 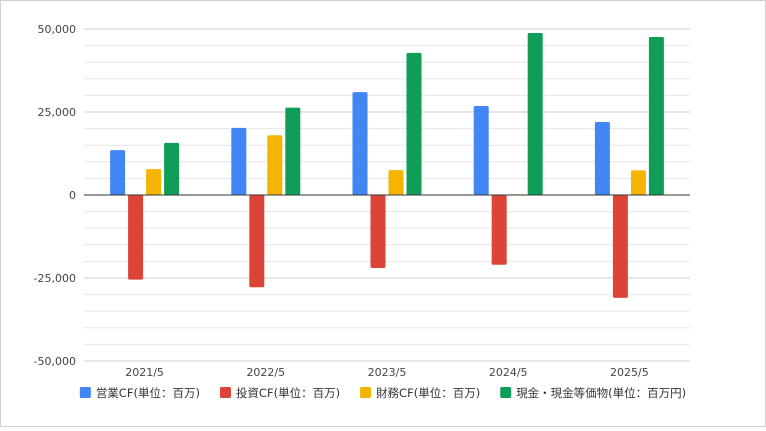 I want to click on bar-4-2021/5, so click(x=172, y=168).